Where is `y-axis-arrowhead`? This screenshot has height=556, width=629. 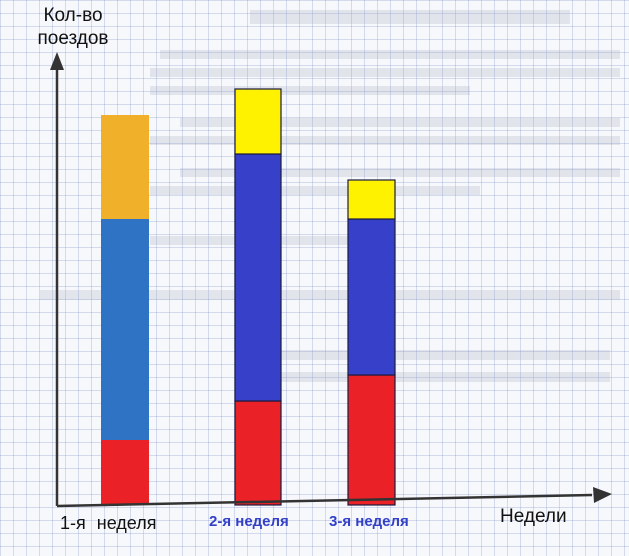 y-axis-arrowhead is located at coordinates (57, 61).